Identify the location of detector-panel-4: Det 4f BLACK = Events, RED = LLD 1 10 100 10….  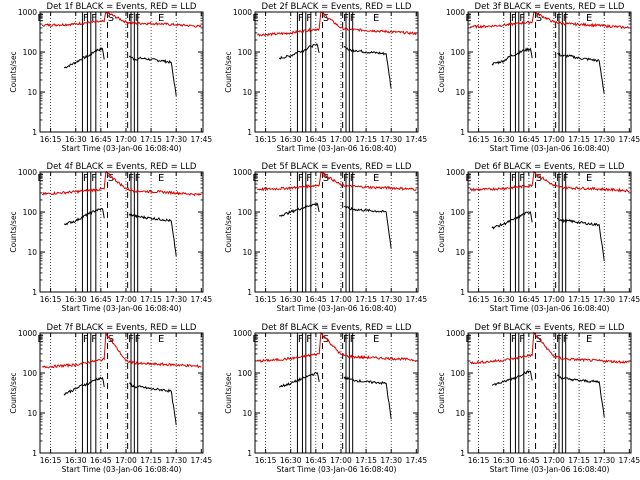
(110, 237).